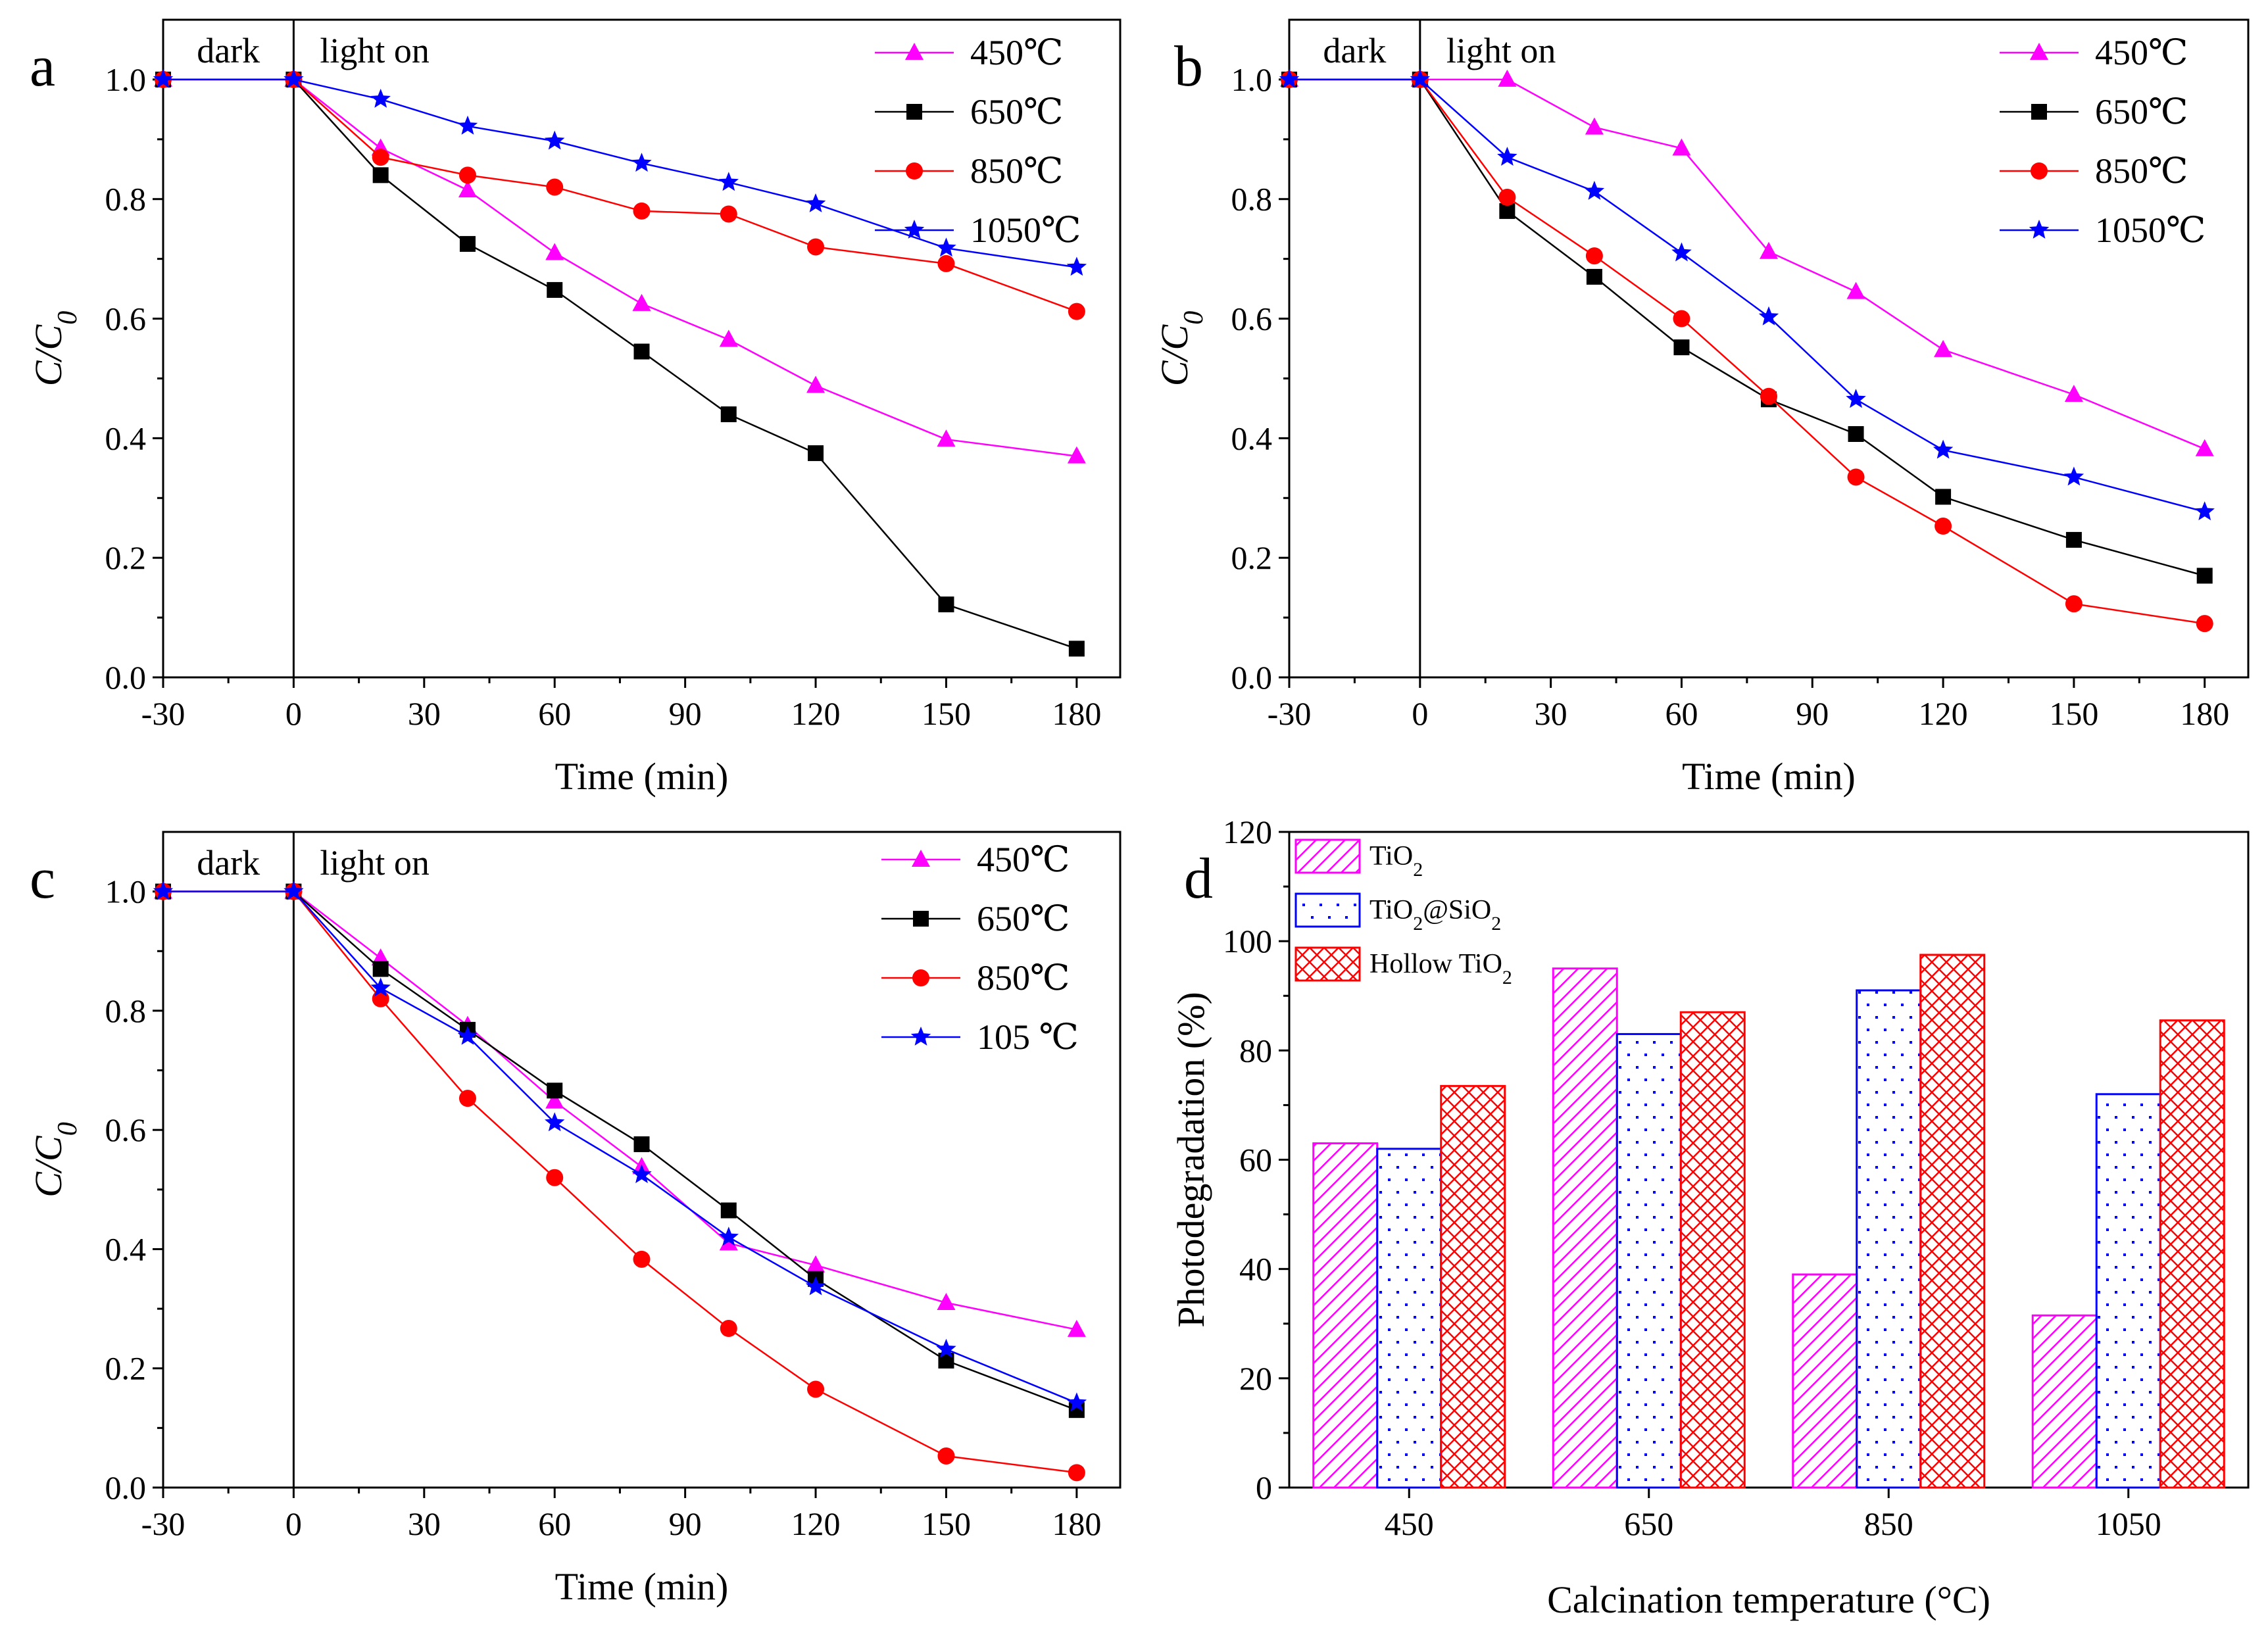 Image resolution: width=2268 pixels, height=1625 pixels. What do you see at coordinates (49, 355) in the screenshot?
I see `y-axis-label-main: C/C` at bounding box center [49, 355].